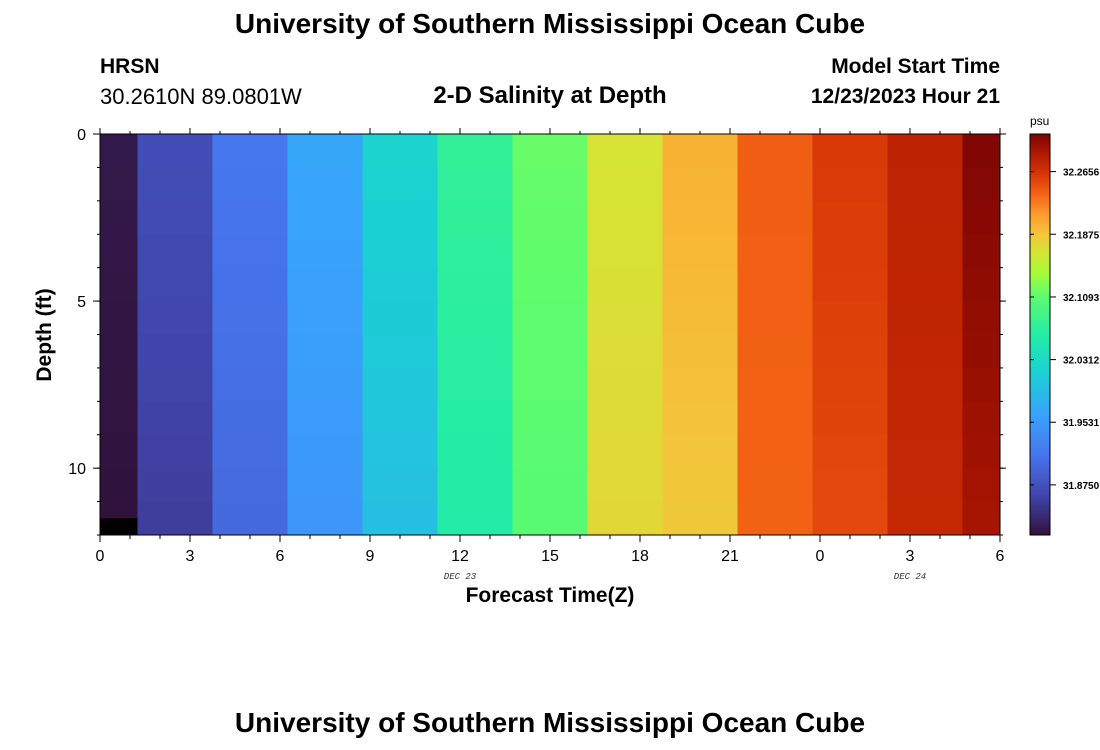 Image resolution: width=1100 pixels, height=750 pixels. What do you see at coordinates (190, 556) in the screenshot?
I see `x-tick-label-1: 3` at bounding box center [190, 556].